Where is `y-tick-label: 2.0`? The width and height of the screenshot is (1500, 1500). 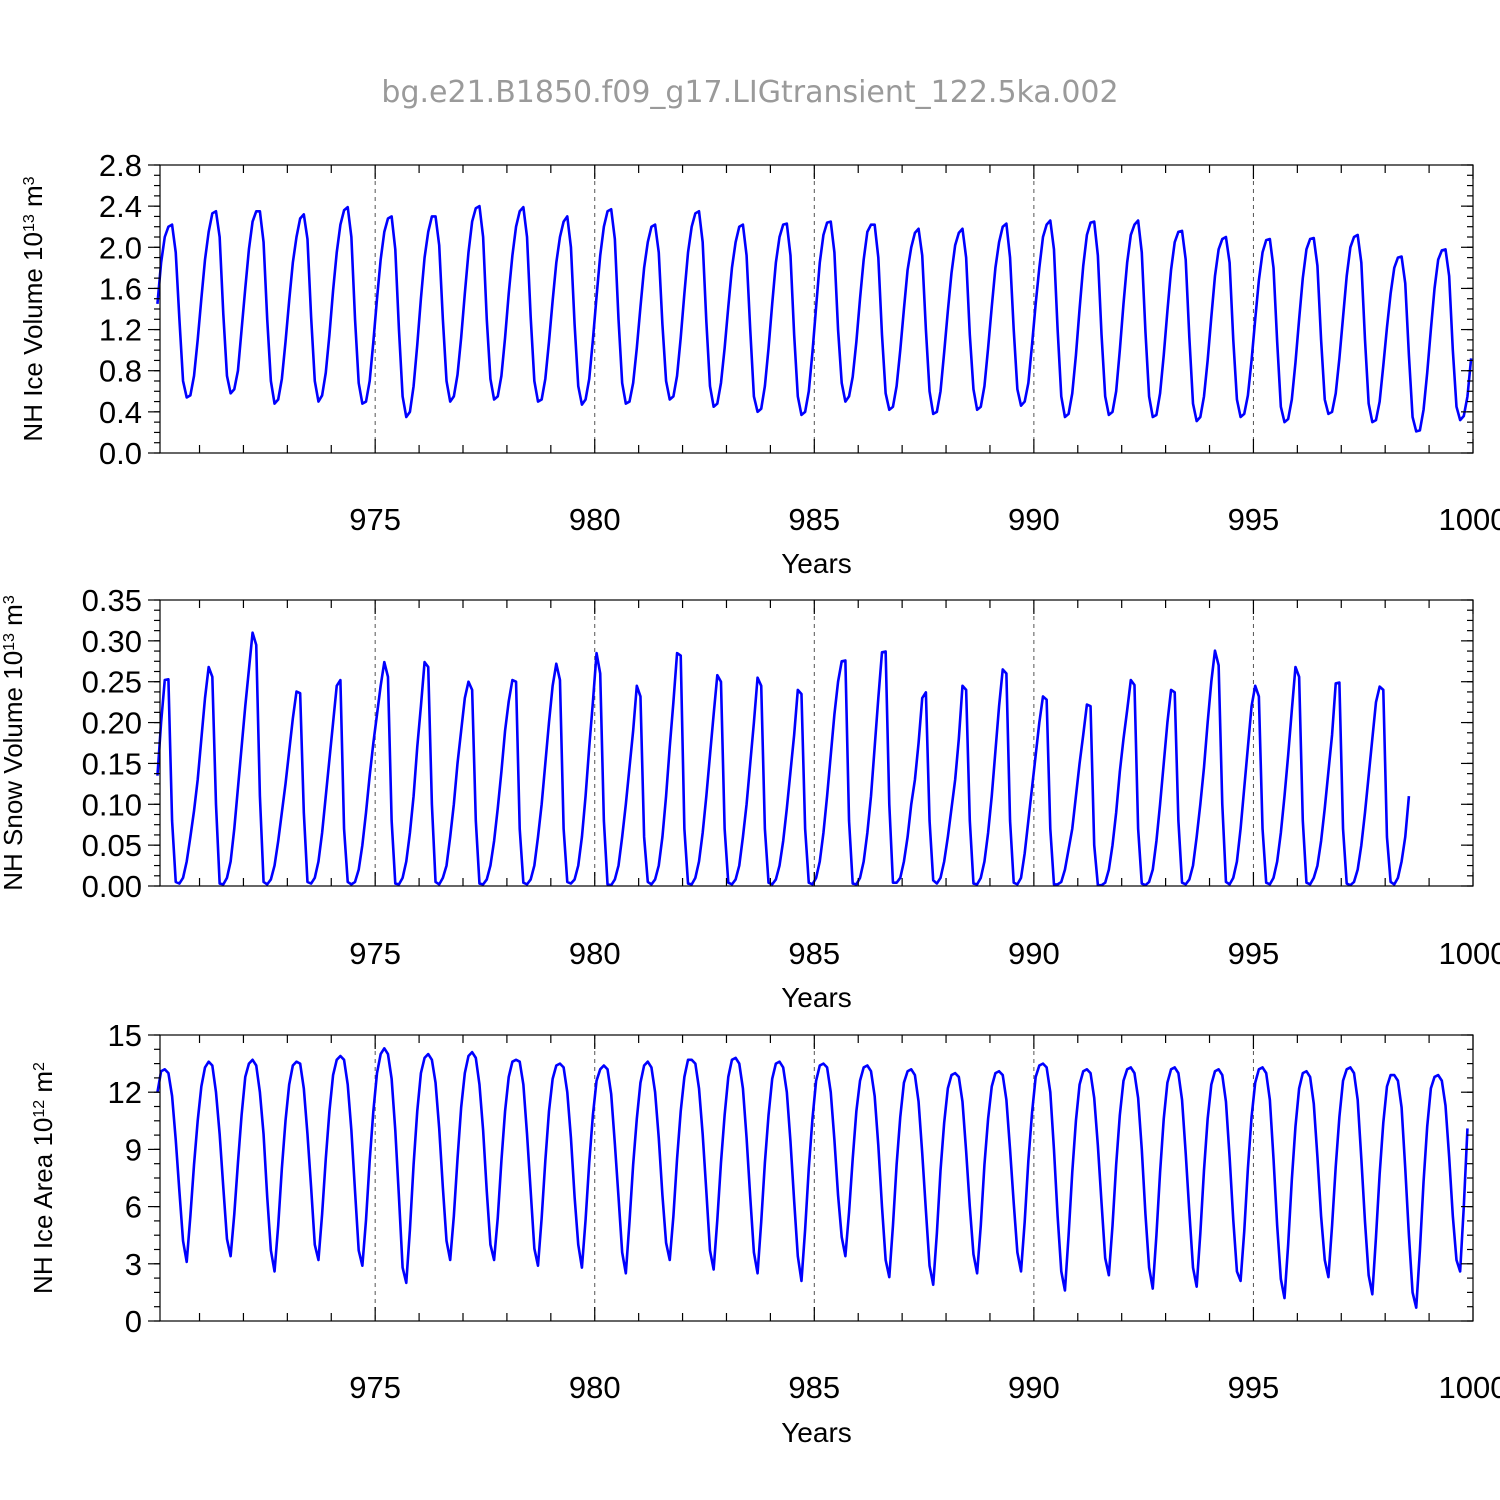
y-tick-label: 2.0 is located at coordinates (120, 247).